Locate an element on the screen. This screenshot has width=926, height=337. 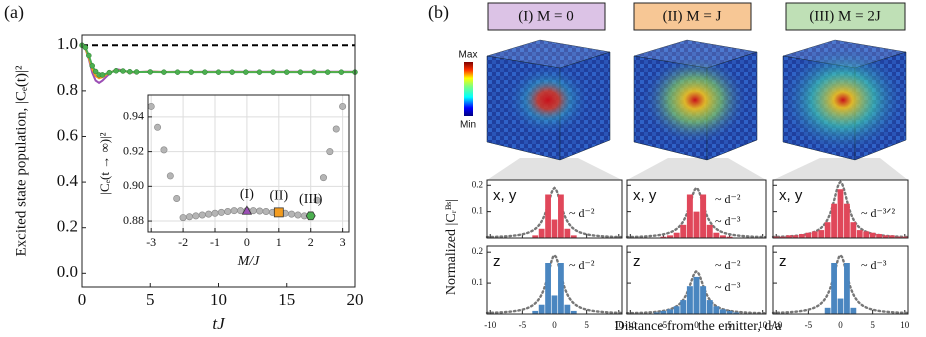
colorbar is located at coordinates (468, 89).